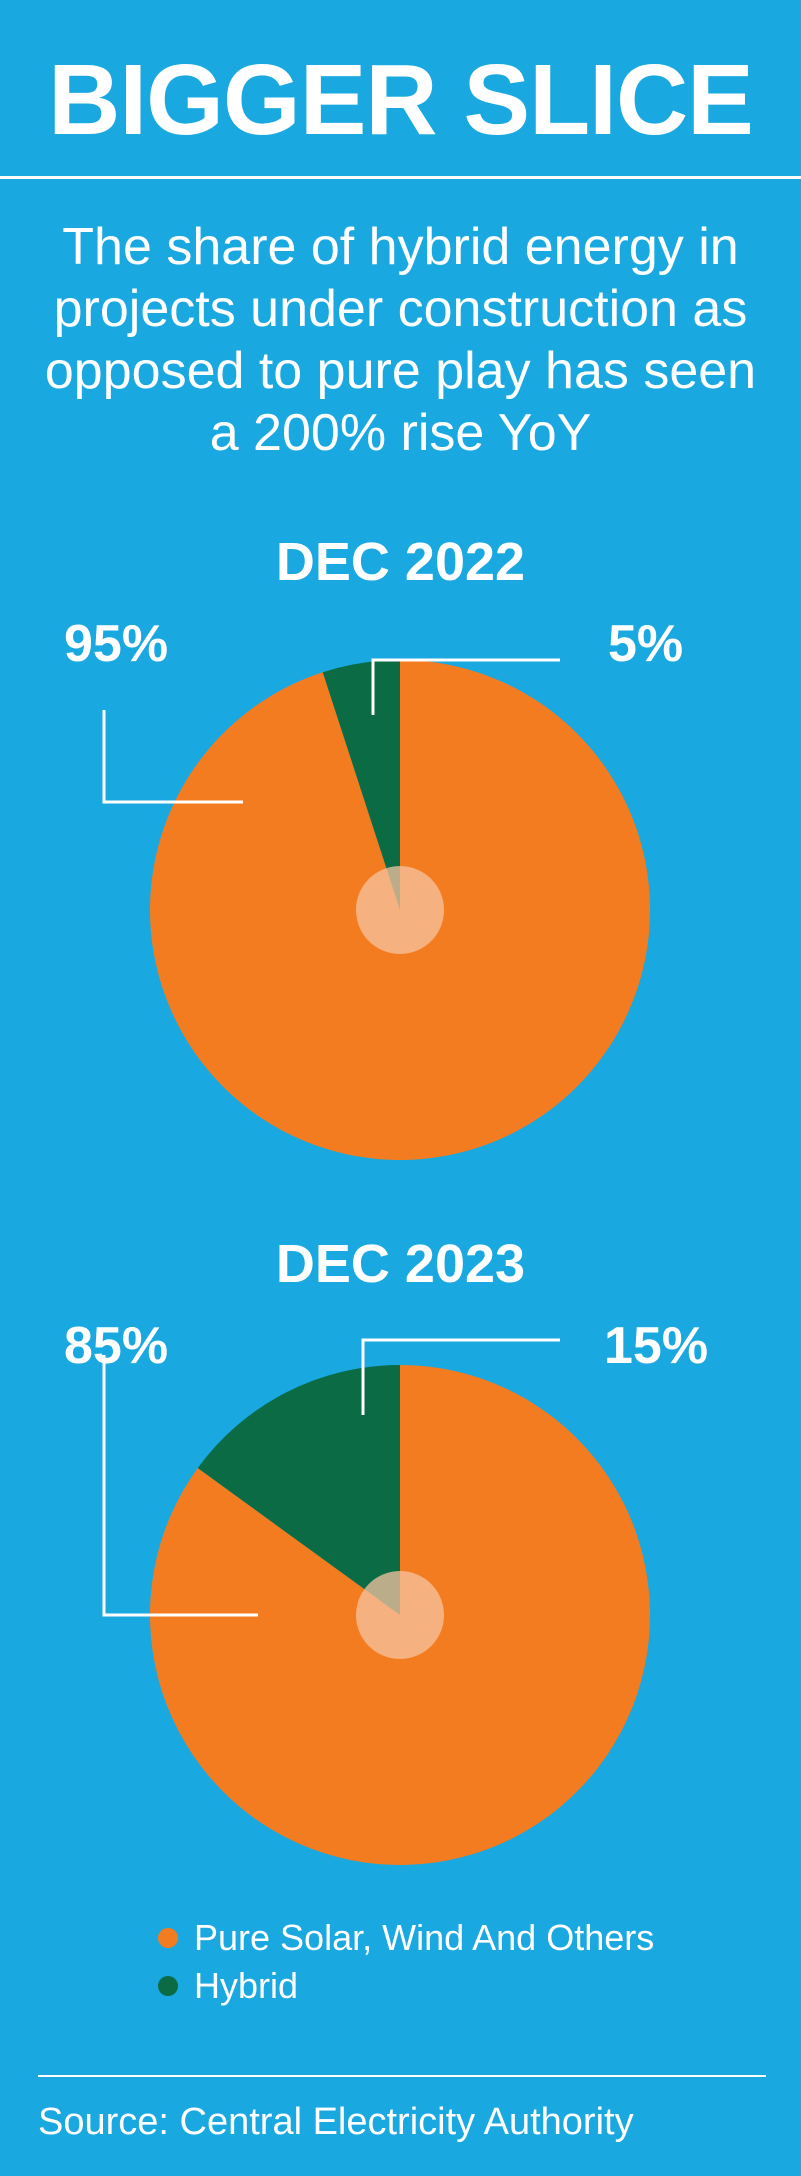  I want to click on legend-item-pure: Pure Solar, Wind And Others, so click(406, 1938).